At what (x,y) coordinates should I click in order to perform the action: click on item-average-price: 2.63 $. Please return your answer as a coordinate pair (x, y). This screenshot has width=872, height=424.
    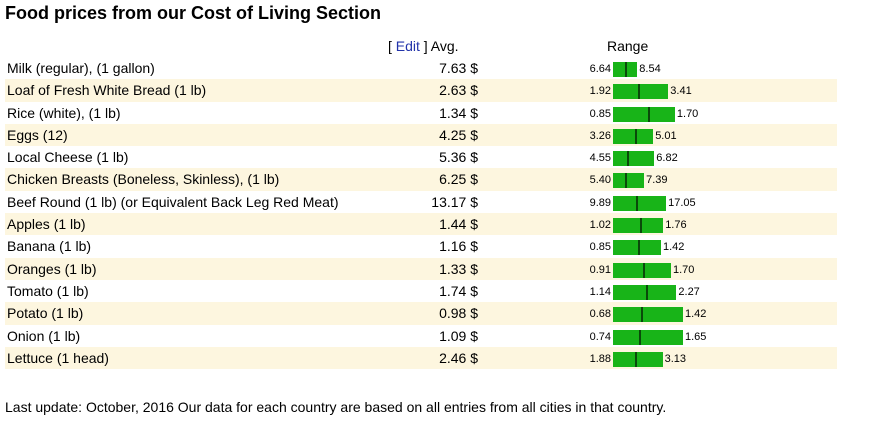
    Looking at the image, I should click on (458, 90).